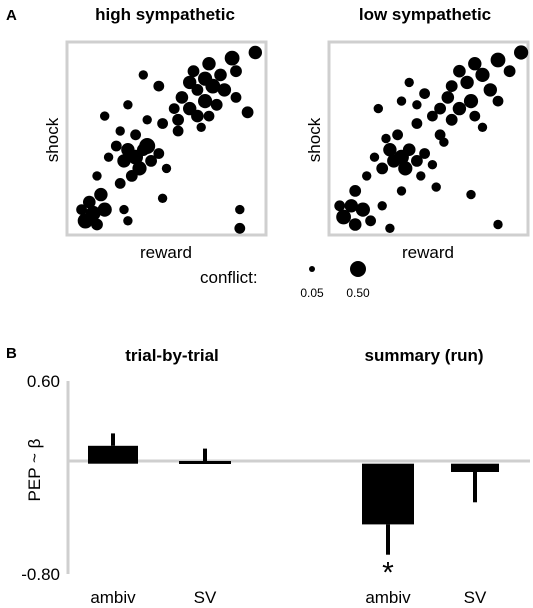  I want to click on x-tick-label-0-0: ambiv, so click(113, 597).